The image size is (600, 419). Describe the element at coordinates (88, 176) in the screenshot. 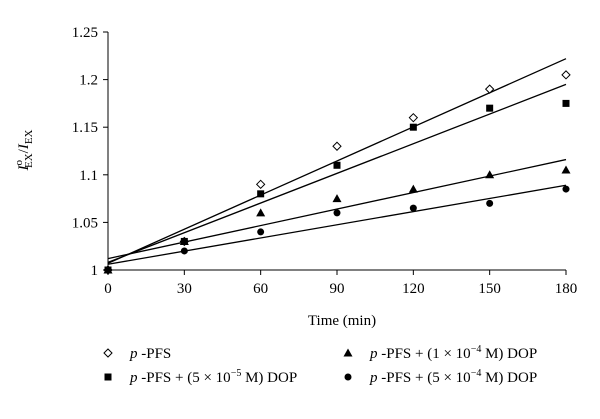

I see `y-tick-label: 1.1` at that location.